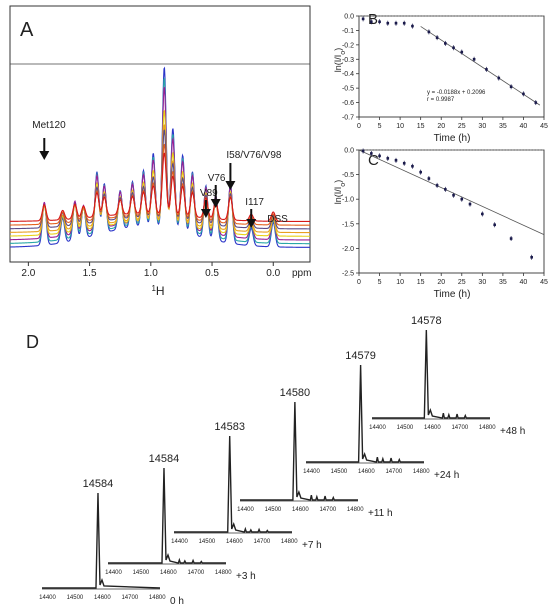 The height and width of the screenshot is (610, 550). I want to click on panel-b-y-tick-label: -0.2, so click(348, 45).